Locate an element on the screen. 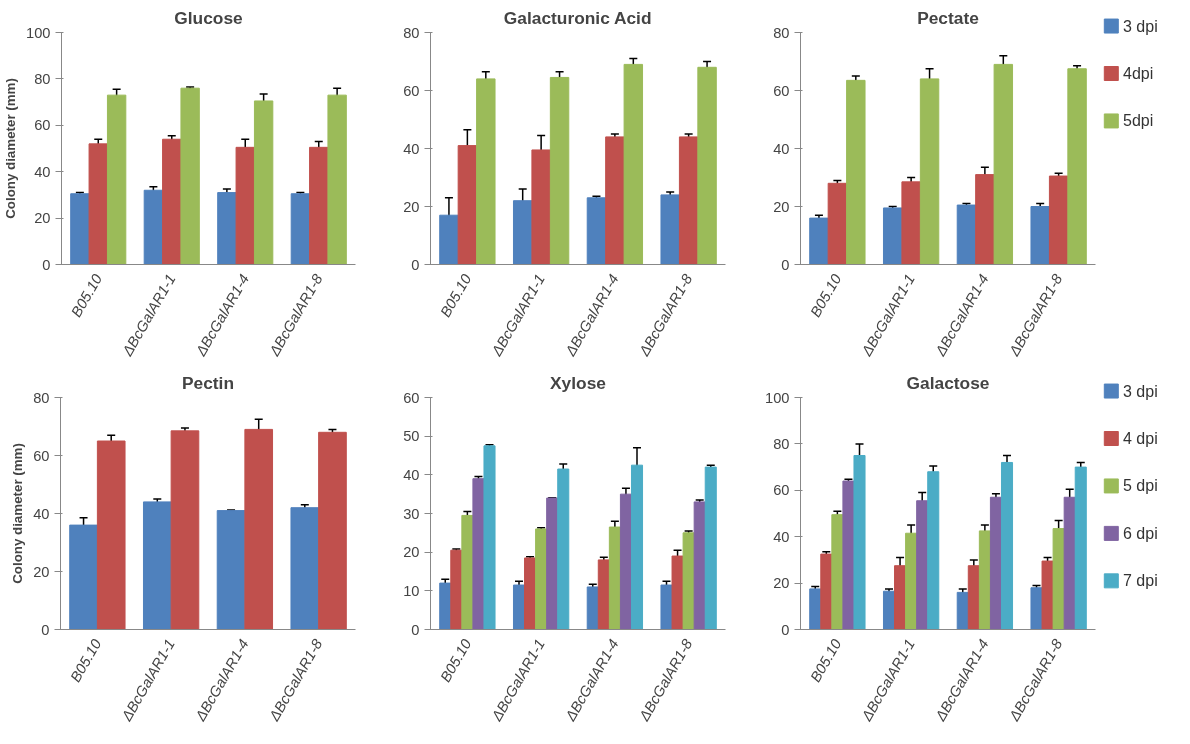 This screenshot has width=1190, height=744. legend-label: 4dpi is located at coordinates (1138, 73).